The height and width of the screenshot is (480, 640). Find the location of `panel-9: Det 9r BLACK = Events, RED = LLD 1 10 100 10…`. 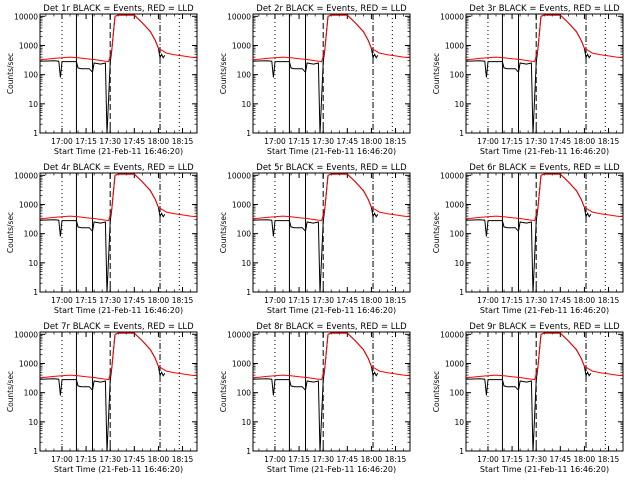

panel-9: Det 9r BLACK = Events, RED = LLD 1 10 100 10… is located at coordinates (528, 398).